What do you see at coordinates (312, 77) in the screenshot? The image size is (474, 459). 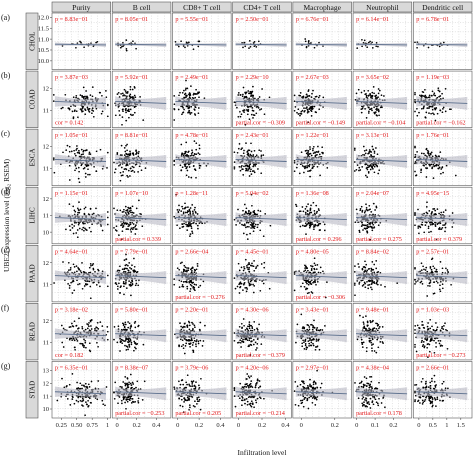 I see `p-value-label: p = 2.67e−03` at bounding box center [312, 77].